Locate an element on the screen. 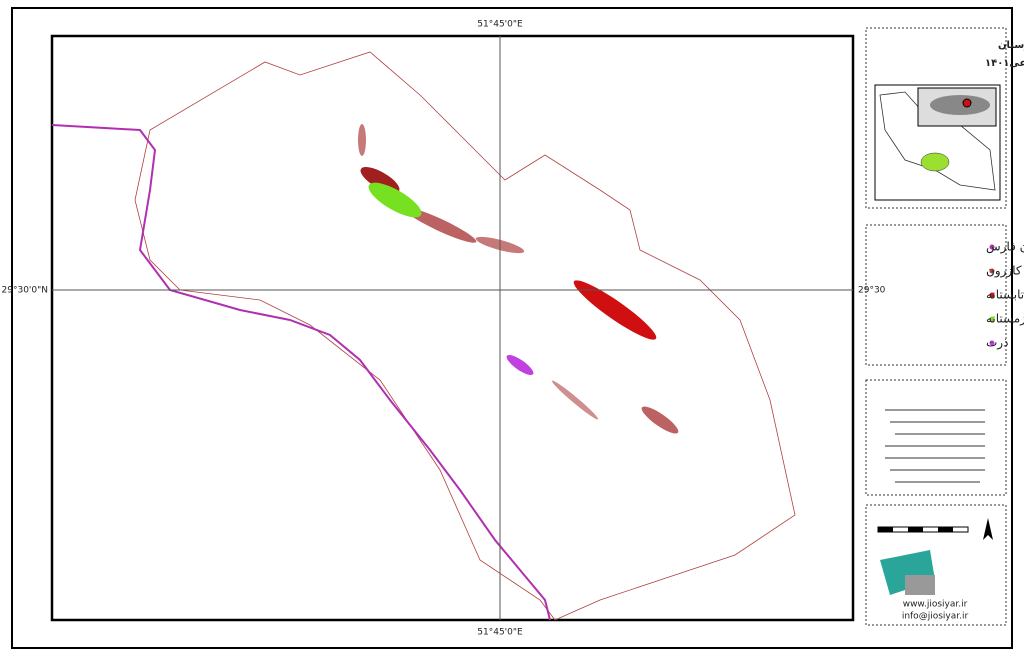 This screenshot has width=1024, height=660. contact: info@jiosiyar.ir is located at coordinates (935, 617).